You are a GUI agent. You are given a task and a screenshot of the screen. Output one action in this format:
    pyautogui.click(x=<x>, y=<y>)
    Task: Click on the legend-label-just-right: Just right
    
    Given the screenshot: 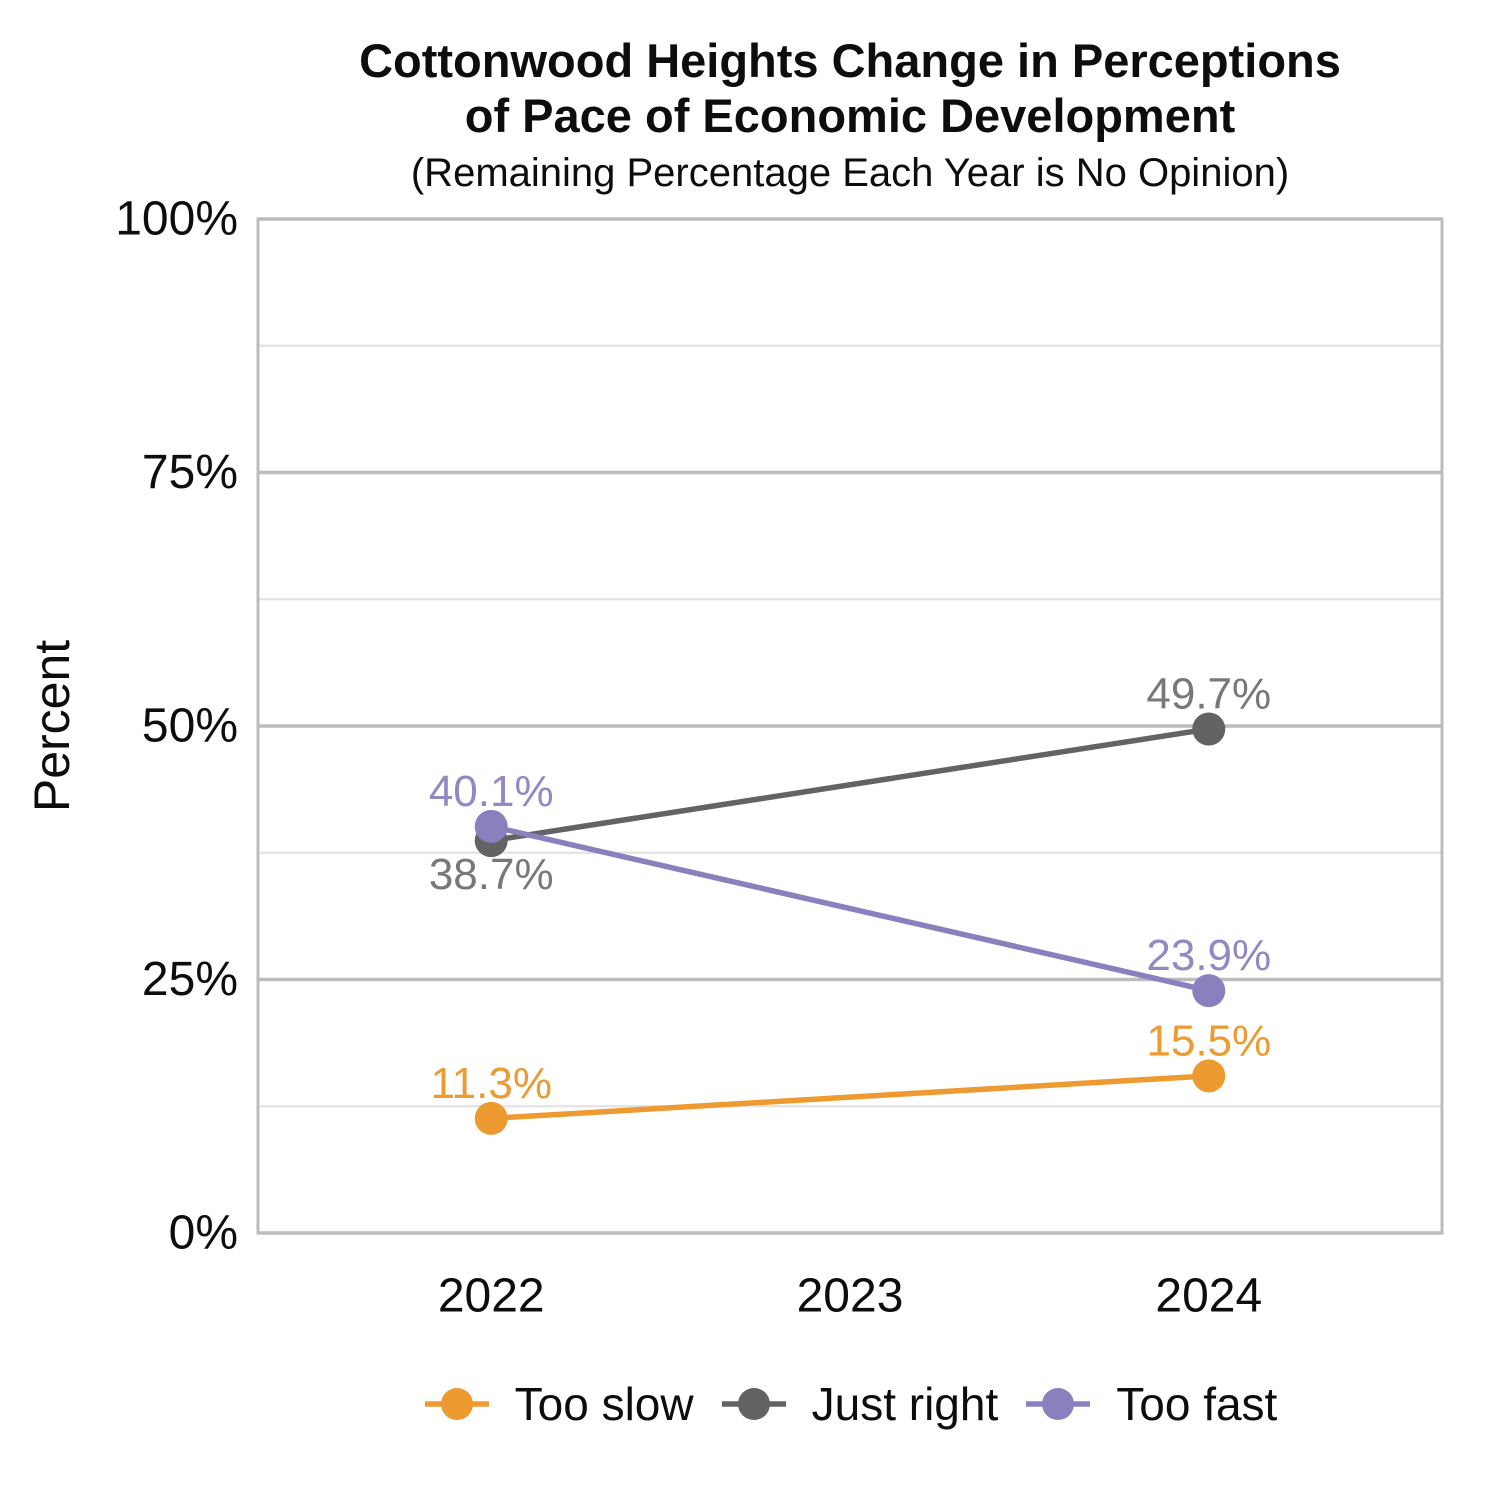 What is the action you would take?
    pyautogui.click(x=905, y=1404)
    